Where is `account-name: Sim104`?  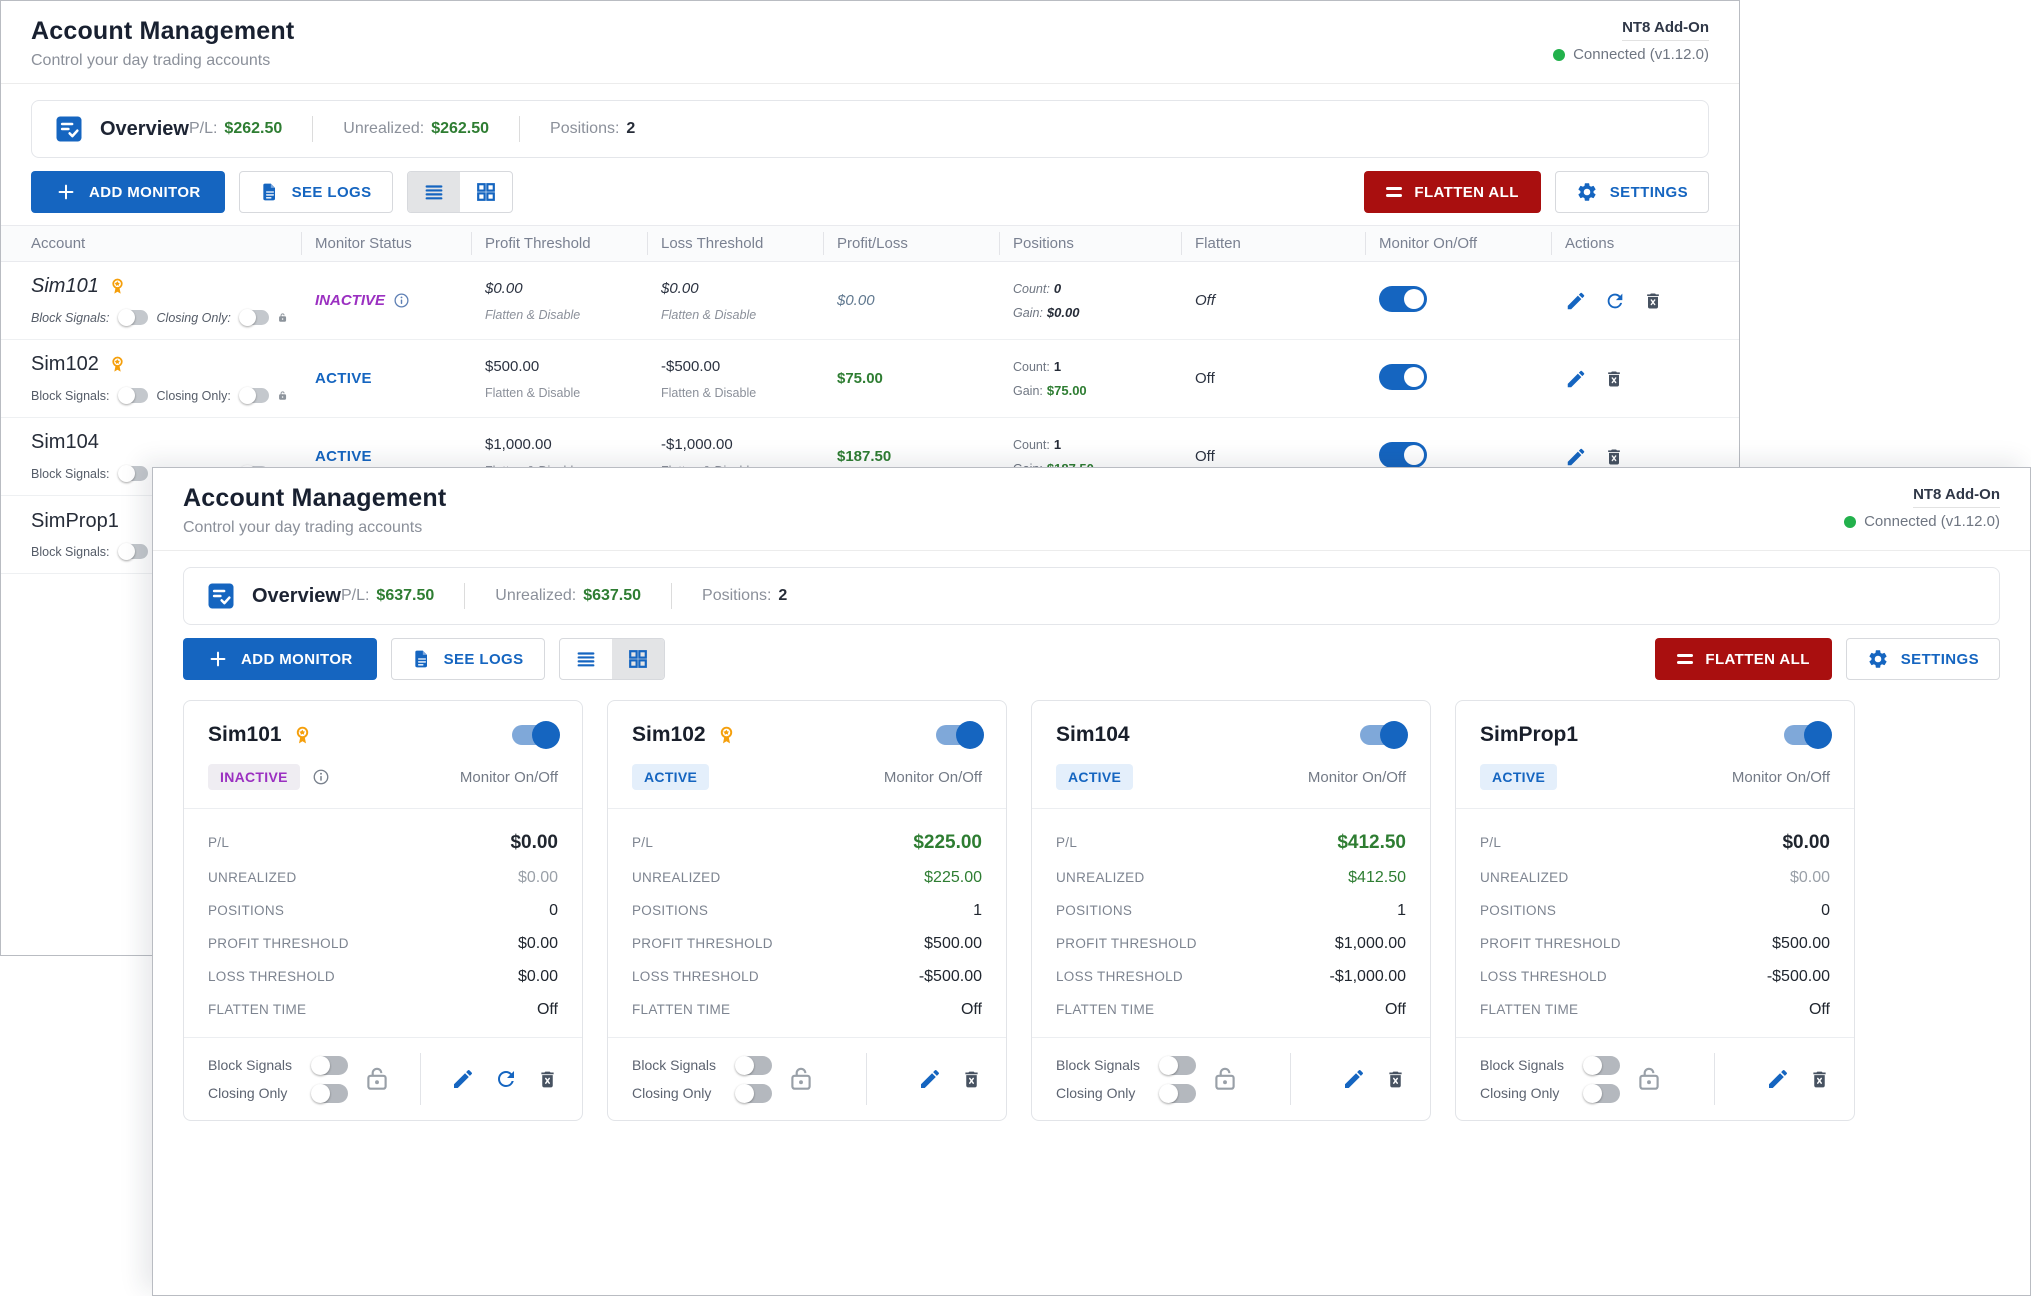 account-name: Sim104 is located at coordinates (1093, 734).